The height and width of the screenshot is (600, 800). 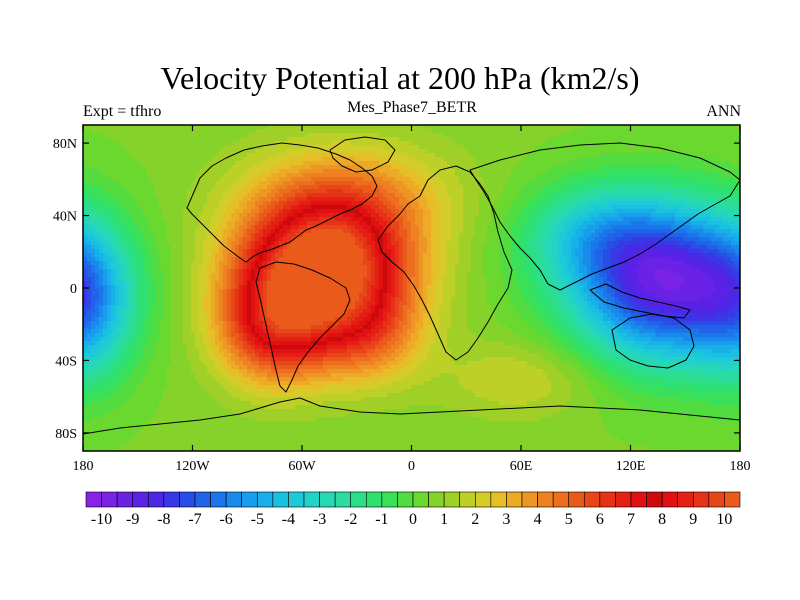 What do you see at coordinates (350, 519) in the screenshot?
I see `colorbar-label-8: -2` at bounding box center [350, 519].